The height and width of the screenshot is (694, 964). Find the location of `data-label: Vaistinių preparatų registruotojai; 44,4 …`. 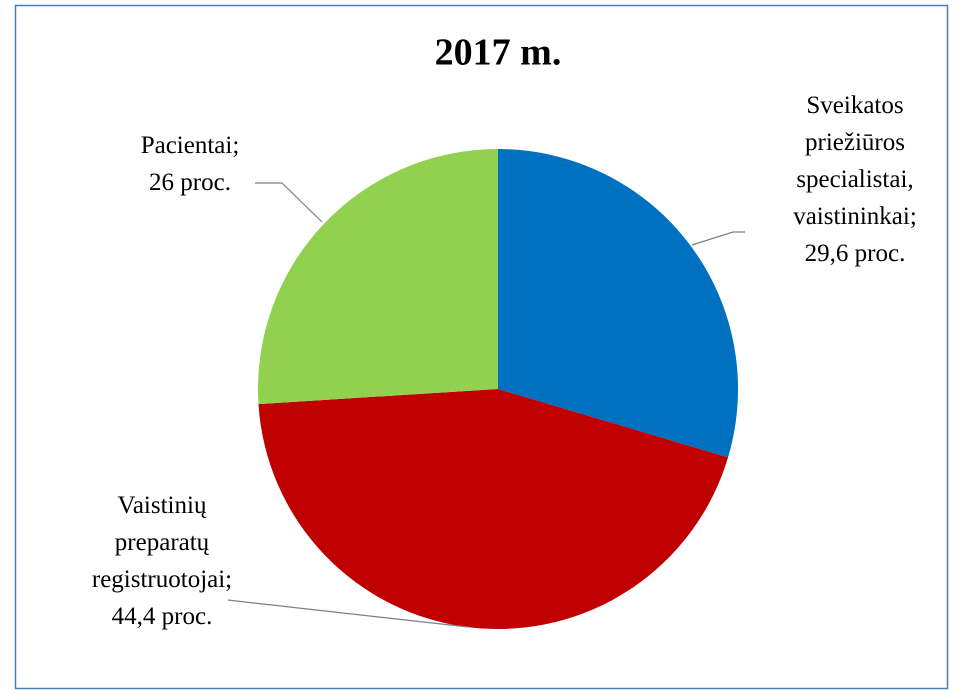

data-label: Vaistinių preparatų registruotojai; 44,4 … is located at coordinates (162, 561).